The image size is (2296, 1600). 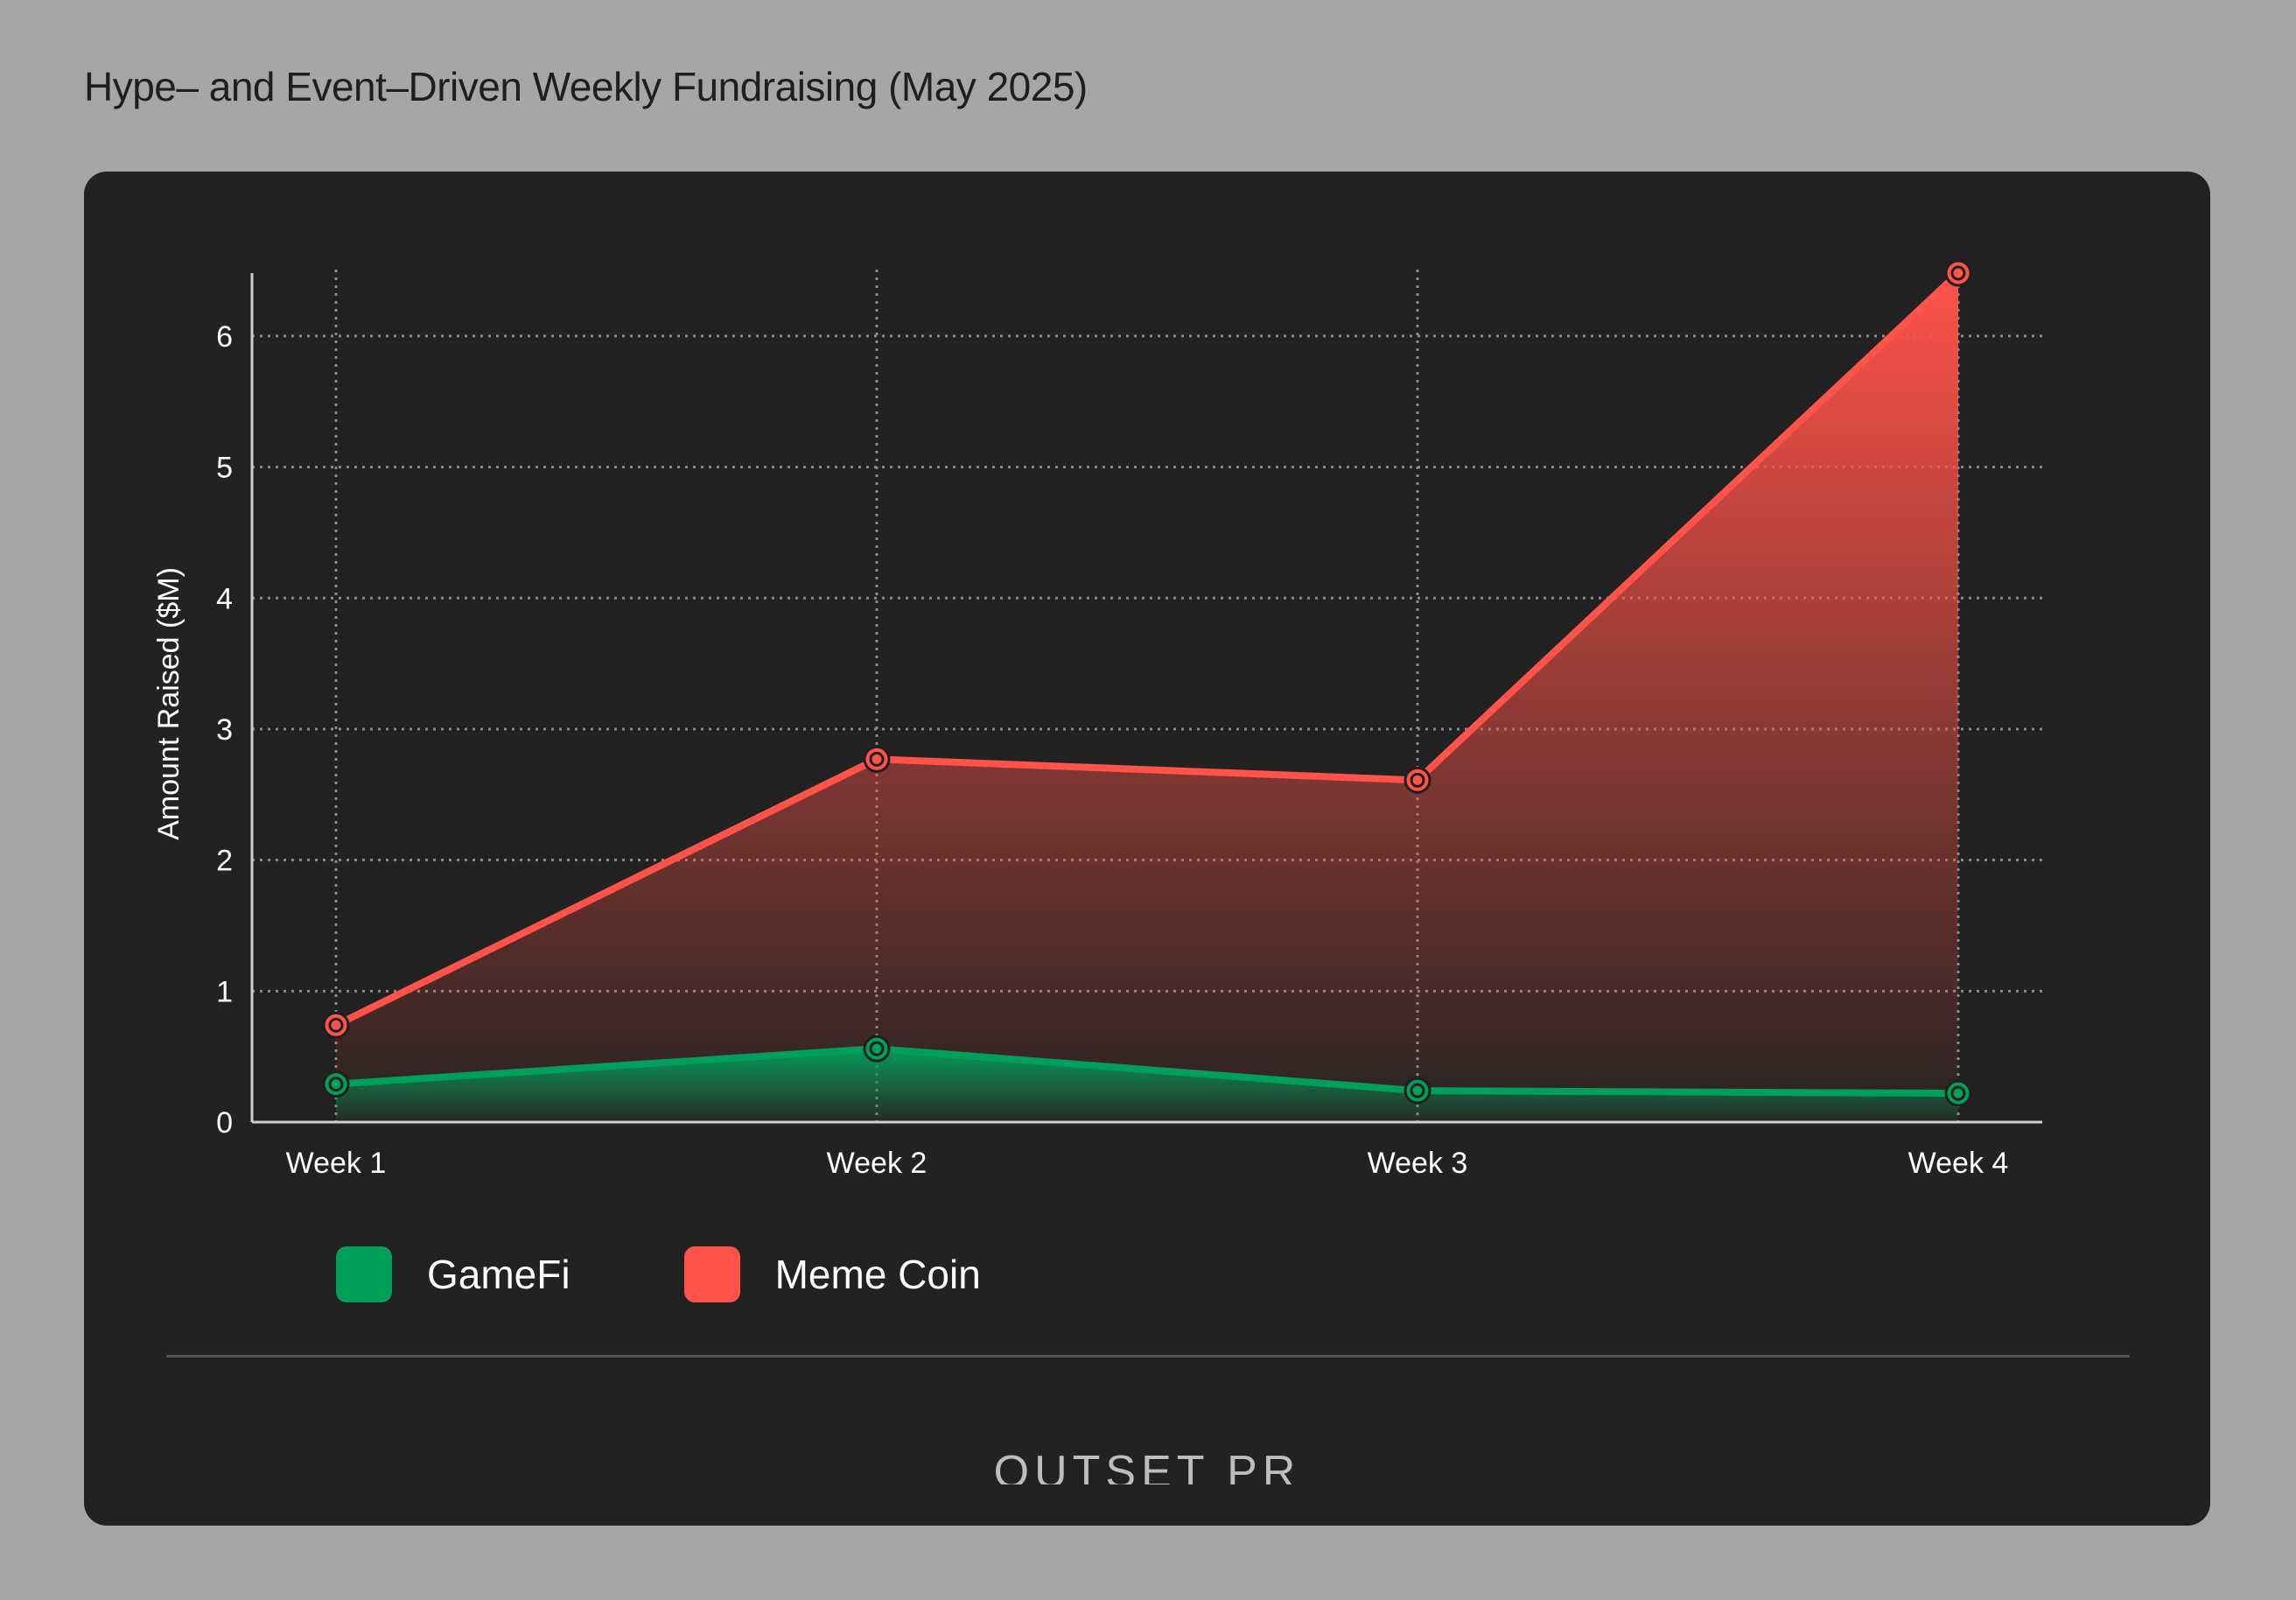 I want to click on y-tick-label-6: 6, so click(x=224, y=337).